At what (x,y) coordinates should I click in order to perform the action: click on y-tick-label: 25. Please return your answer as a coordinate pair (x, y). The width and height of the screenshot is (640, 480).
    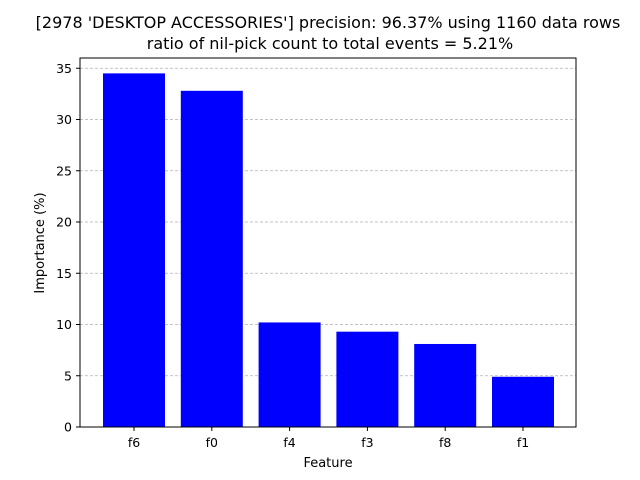
    Looking at the image, I should click on (64, 170).